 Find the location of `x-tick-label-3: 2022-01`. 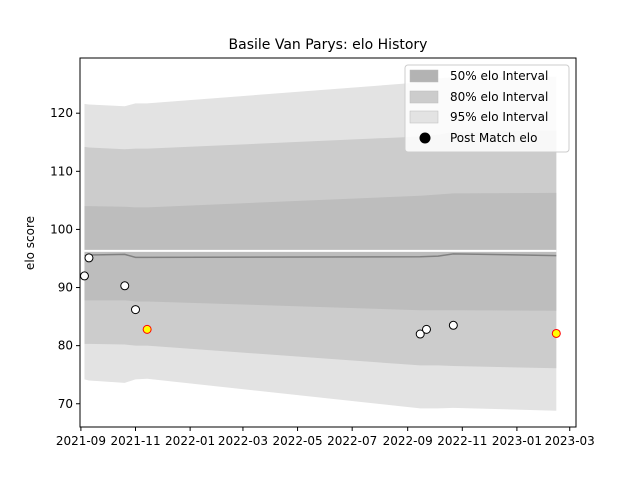

x-tick-label-3: 2022-01 is located at coordinates (190, 441).